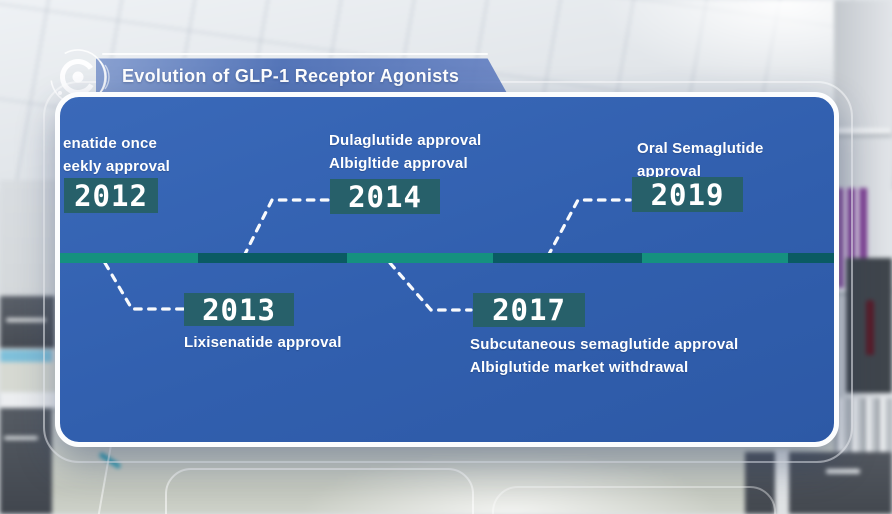  I want to click on ceiling-light, so click(732, 45).